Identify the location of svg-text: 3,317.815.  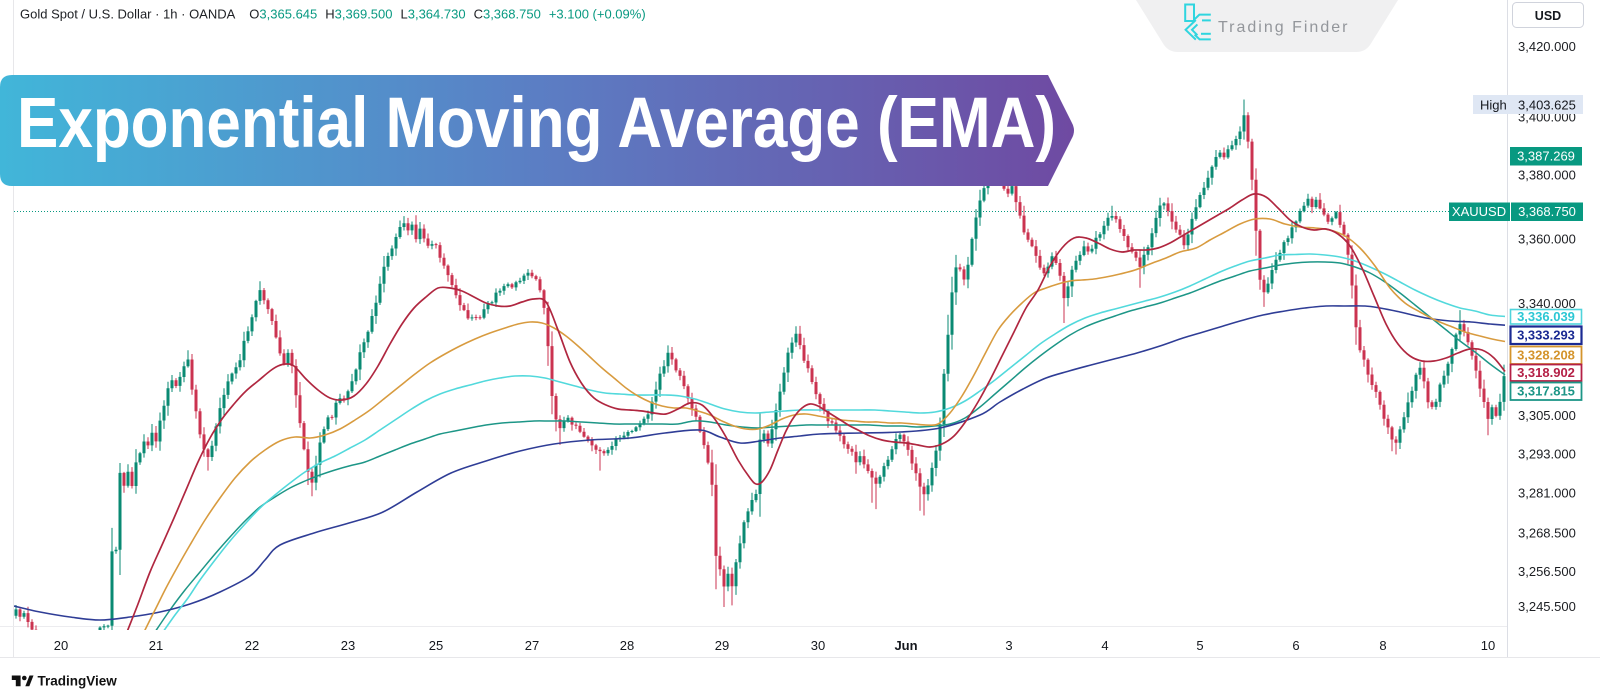
(1546, 391).